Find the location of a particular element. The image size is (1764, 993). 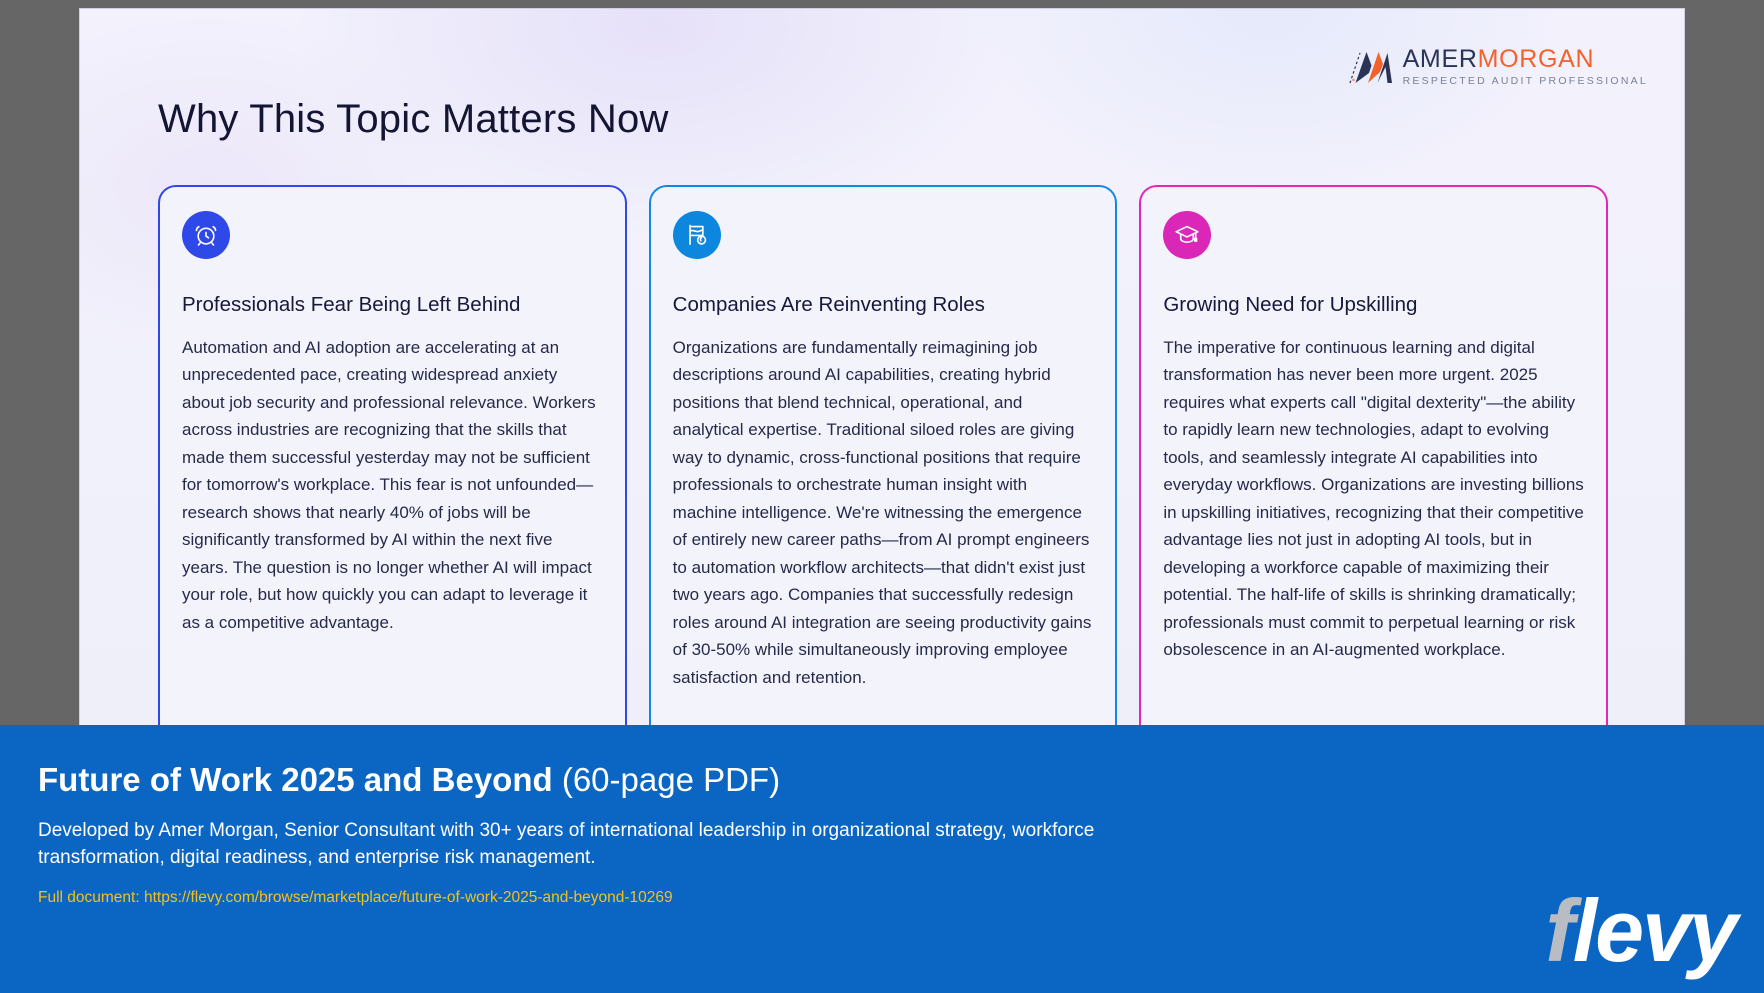

flevy-logo-levy: levy is located at coordinates (1655, 930).